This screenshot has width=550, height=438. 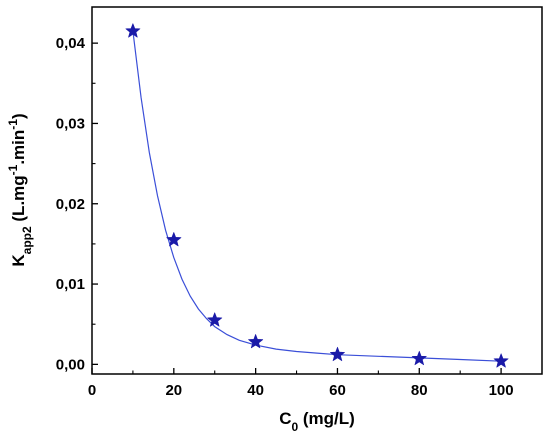 What do you see at coordinates (255, 390) in the screenshot?
I see `x-tick-label: 40` at bounding box center [255, 390].